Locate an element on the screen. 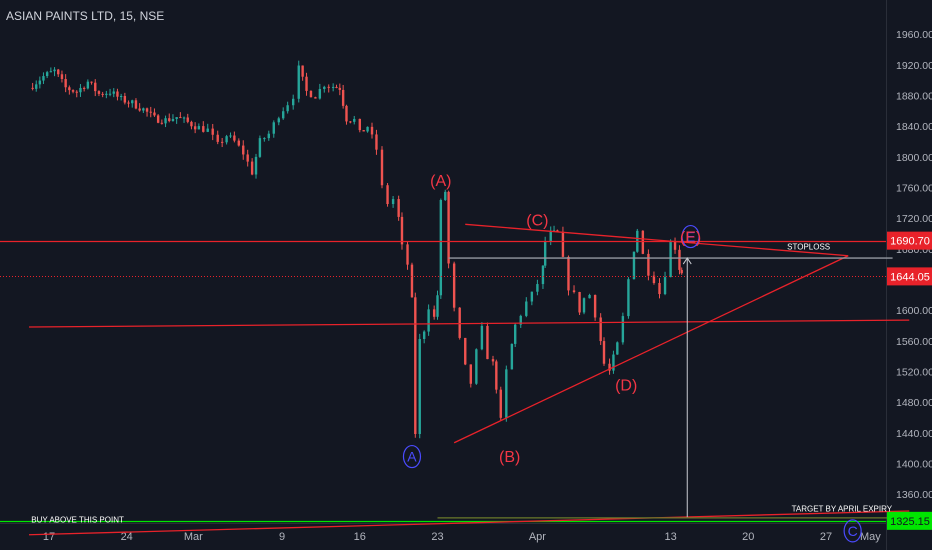 This screenshot has width=932, height=550. y-tick-label: 1960.00 is located at coordinates (914, 35).